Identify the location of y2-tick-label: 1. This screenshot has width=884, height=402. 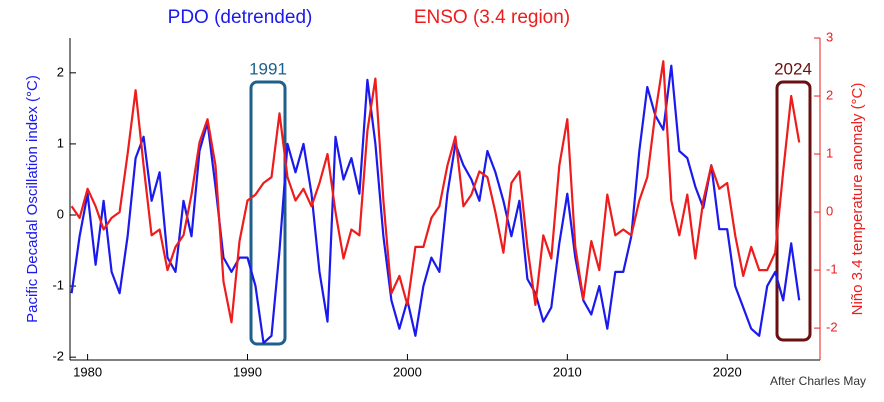
(829, 152).